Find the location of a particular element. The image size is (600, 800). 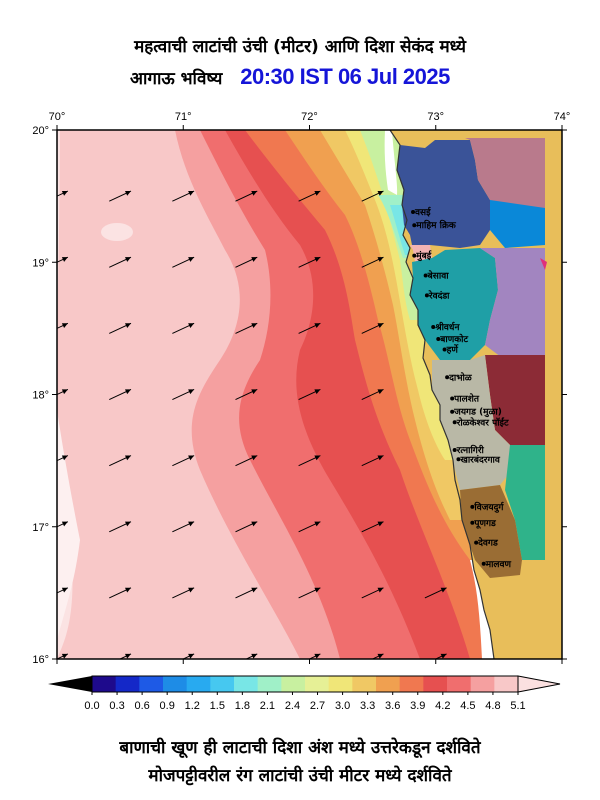

colorbar-label: 2.7 is located at coordinates (317, 706).